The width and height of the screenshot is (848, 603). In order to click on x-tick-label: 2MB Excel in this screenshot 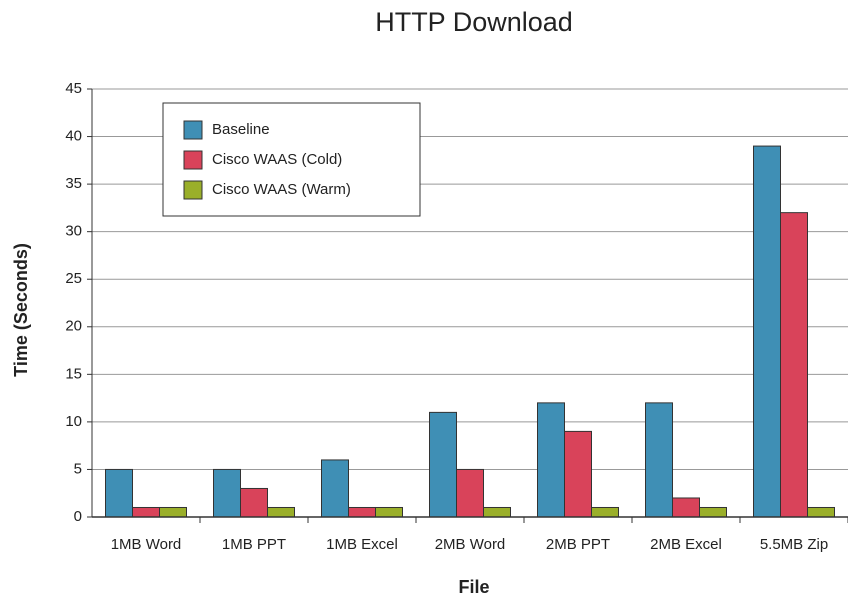, I will do `click(686, 544)`.